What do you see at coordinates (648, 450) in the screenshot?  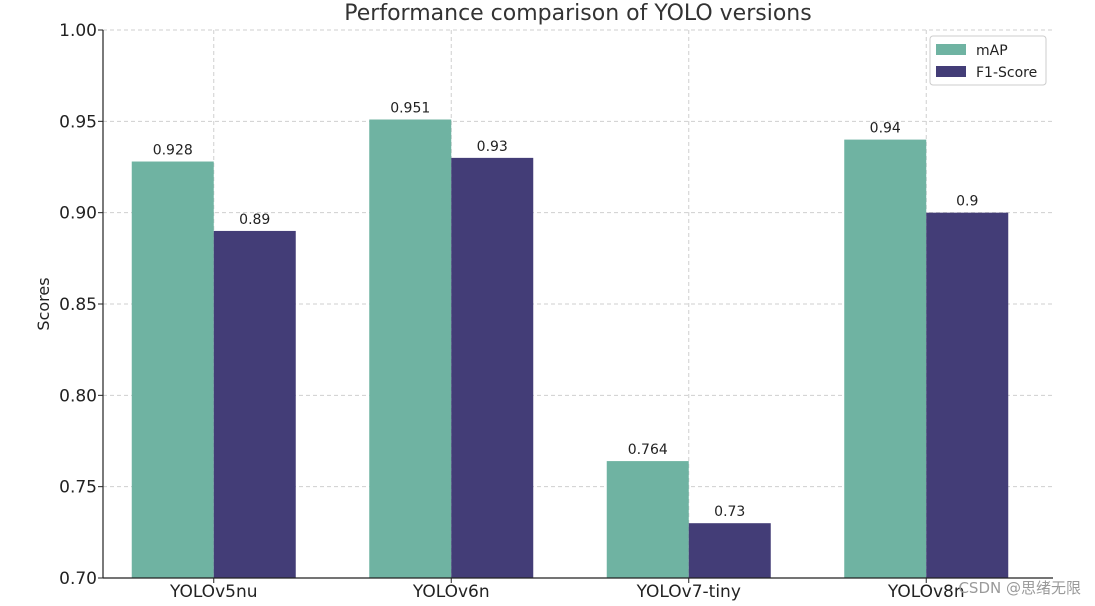 I see `data-label: 0.764` at bounding box center [648, 450].